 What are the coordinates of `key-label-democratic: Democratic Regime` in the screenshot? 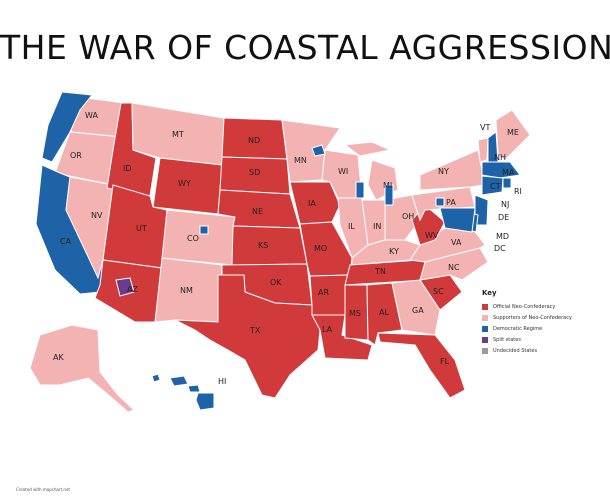 It's located at (518, 328).